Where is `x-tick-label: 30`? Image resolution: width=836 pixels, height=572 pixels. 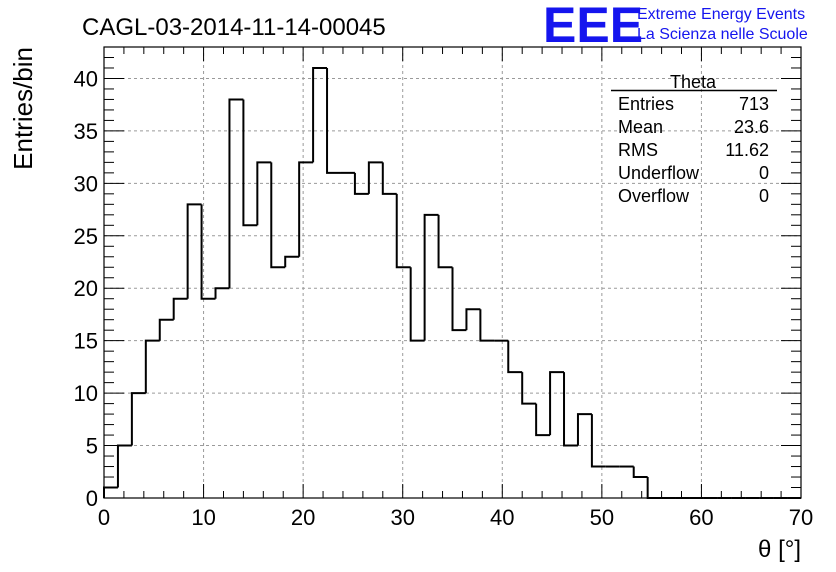
x-tick-label: 30 is located at coordinates (402, 517).